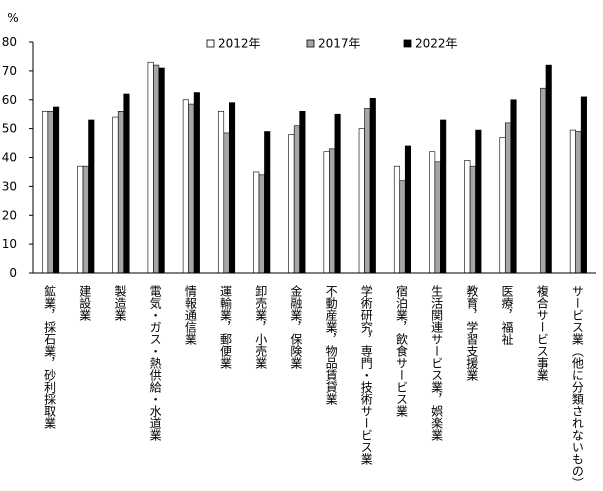 The height and width of the screenshot is (491, 603). What do you see at coordinates (190, 315) in the screenshot?
I see `category-label: 情報通信業` at bounding box center [190, 315].